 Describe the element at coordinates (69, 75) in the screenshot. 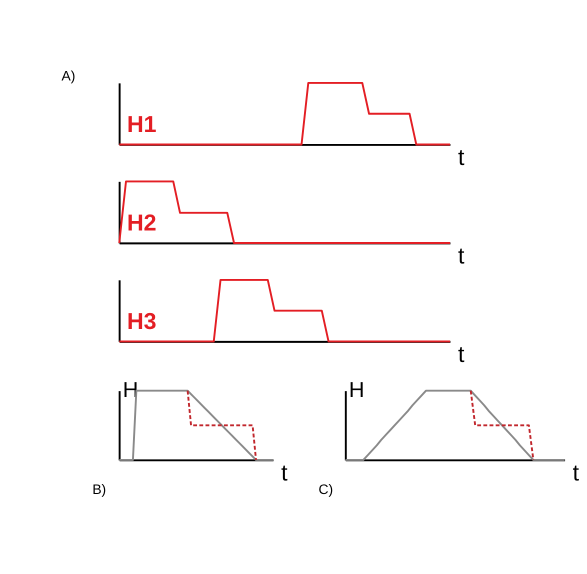

I see `chart-title: A)` at that location.